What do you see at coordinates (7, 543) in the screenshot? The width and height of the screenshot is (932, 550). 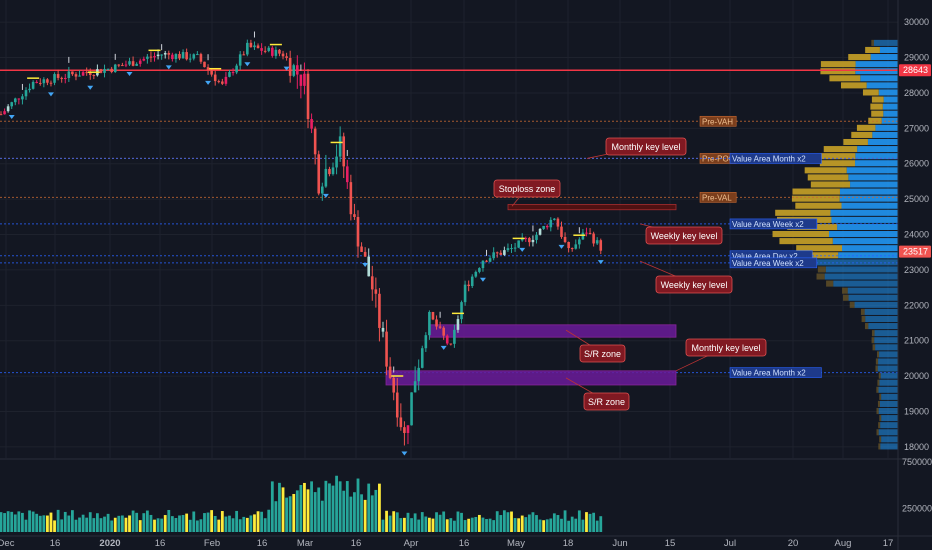 I see `time-tick-label: Dec` at bounding box center [7, 543].